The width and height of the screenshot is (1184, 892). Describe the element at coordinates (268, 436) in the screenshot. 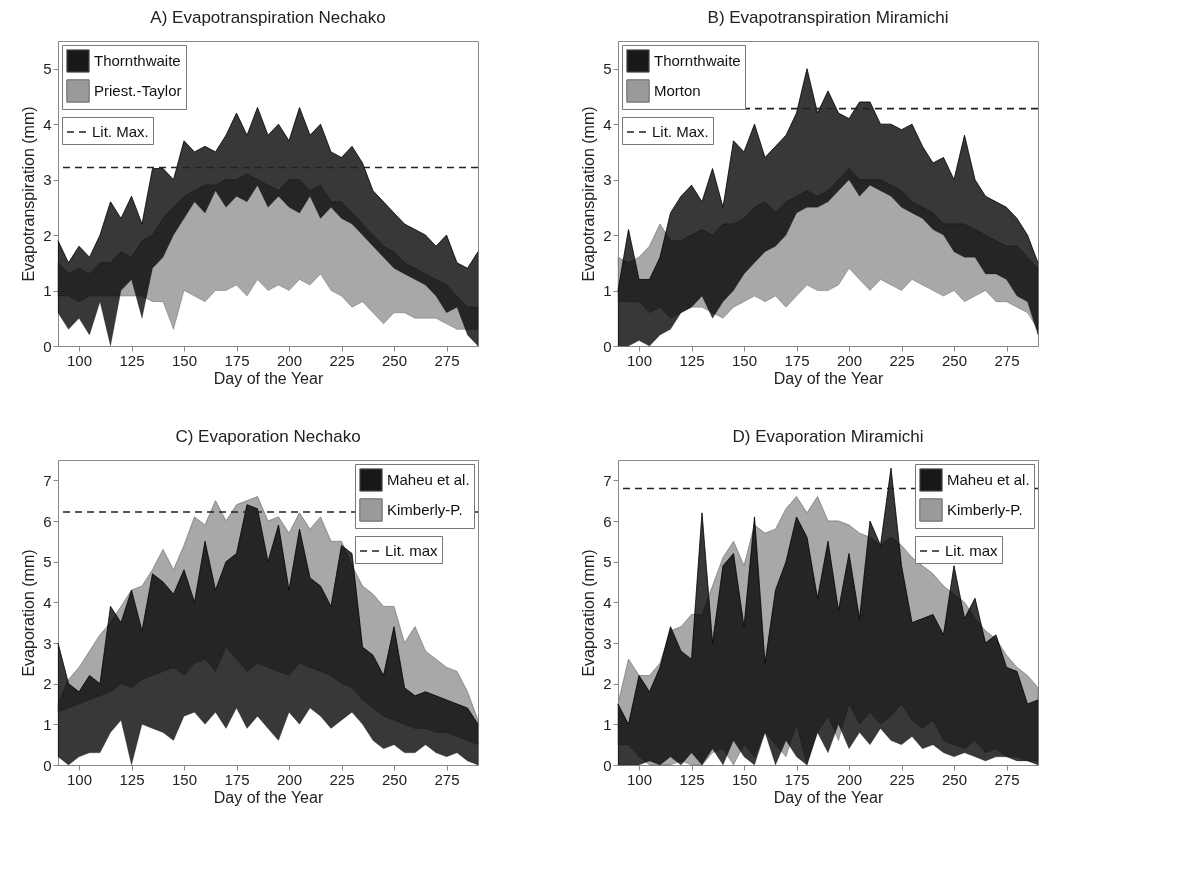

I see `chart-title: C) Evaporation Nechako` at that location.